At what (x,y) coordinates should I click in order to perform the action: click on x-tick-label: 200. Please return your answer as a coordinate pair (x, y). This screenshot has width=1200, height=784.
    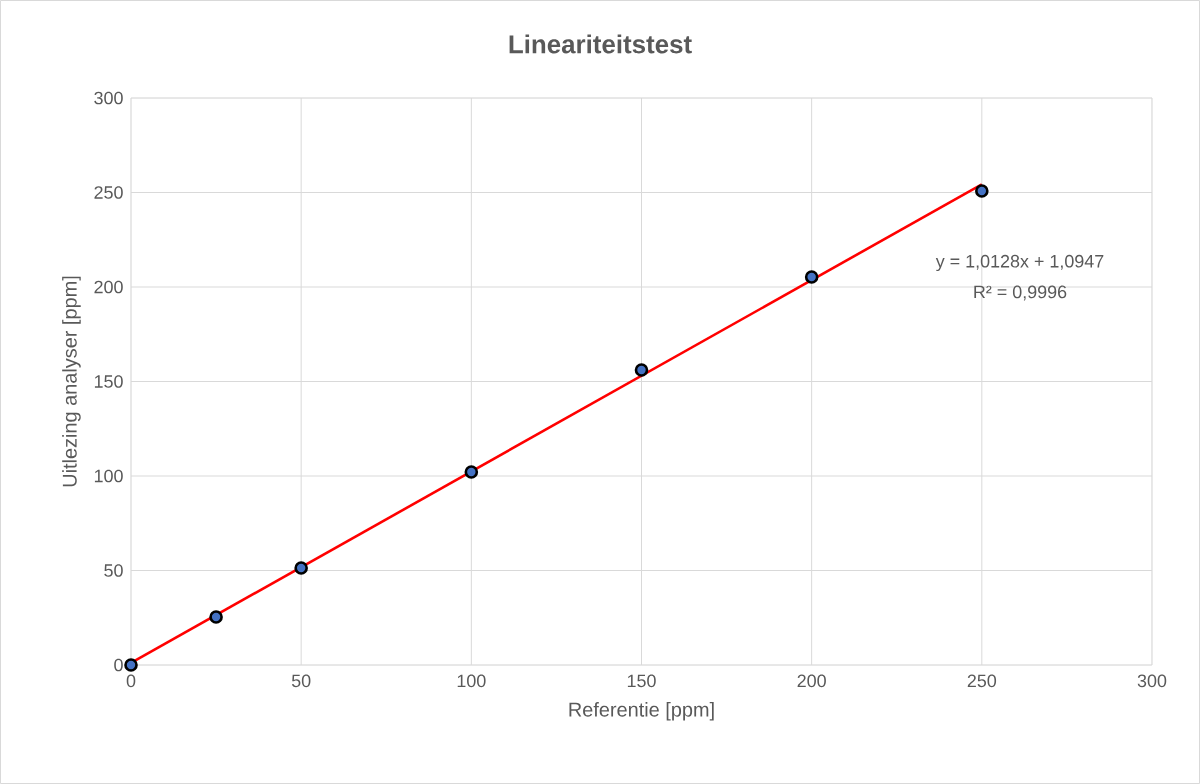
    Looking at the image, I should click on (811, 681).